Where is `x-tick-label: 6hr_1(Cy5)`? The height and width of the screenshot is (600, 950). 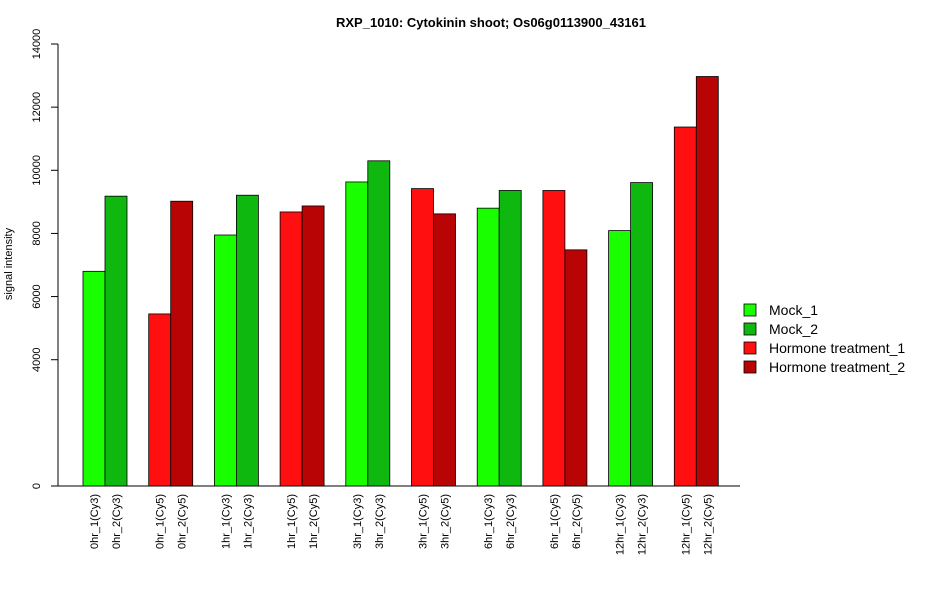 x-tick-label: 6hr_1(Cy5) is located at coordinates (555, 521).